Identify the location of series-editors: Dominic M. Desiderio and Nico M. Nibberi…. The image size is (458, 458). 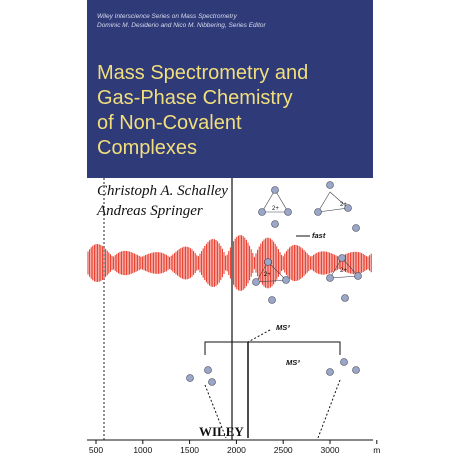
(182, 25).